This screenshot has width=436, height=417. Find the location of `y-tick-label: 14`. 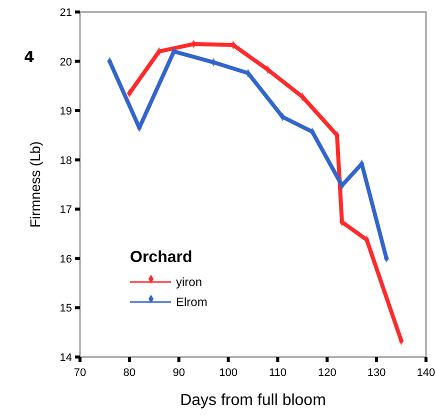

y-tick-label: 14 is located at coordinates (66, 358).